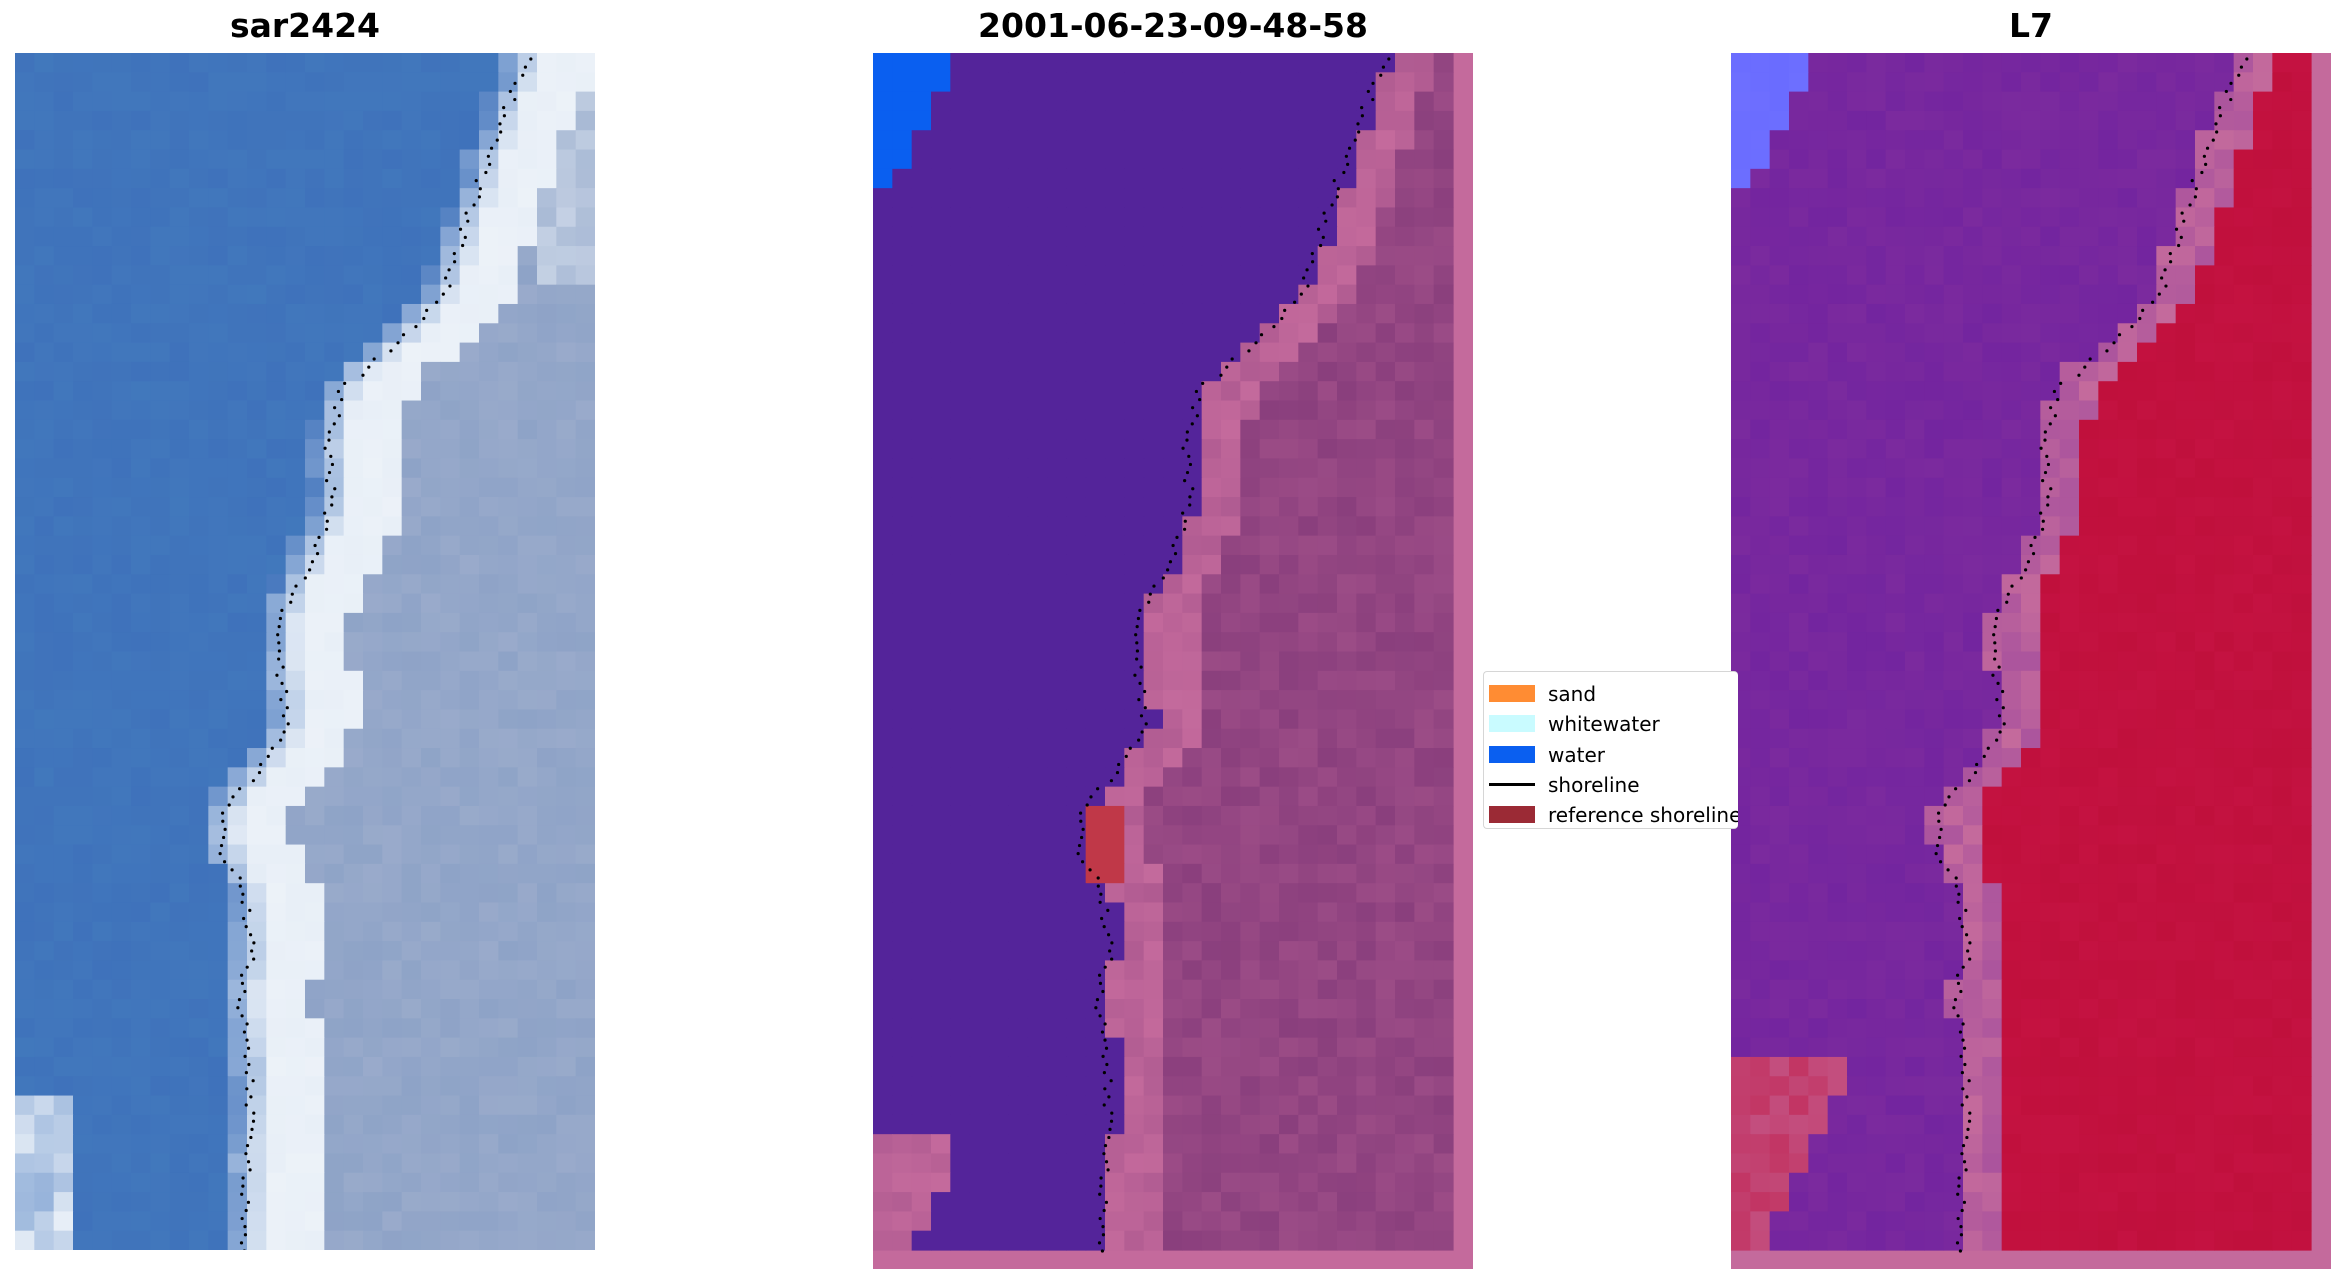 This screenshot has height=1283, width=2343. I want to click on legend-label-water: water, so click(1576, 755).